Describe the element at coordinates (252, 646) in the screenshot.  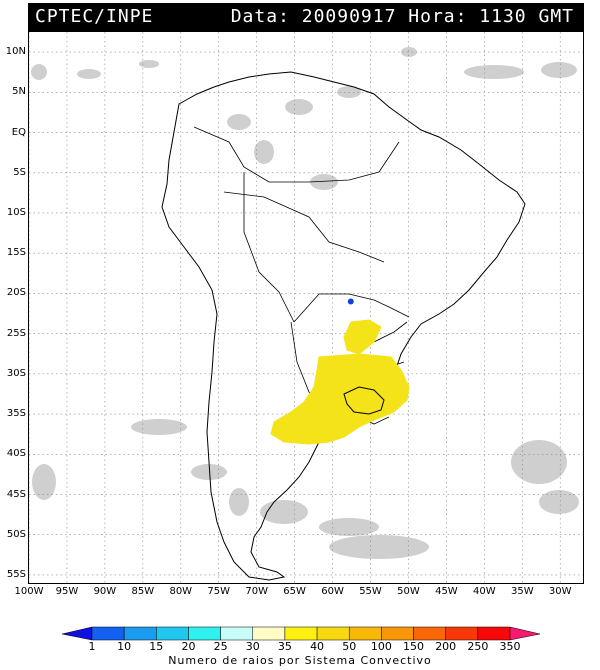
I see `legend-label: 30` at that location.